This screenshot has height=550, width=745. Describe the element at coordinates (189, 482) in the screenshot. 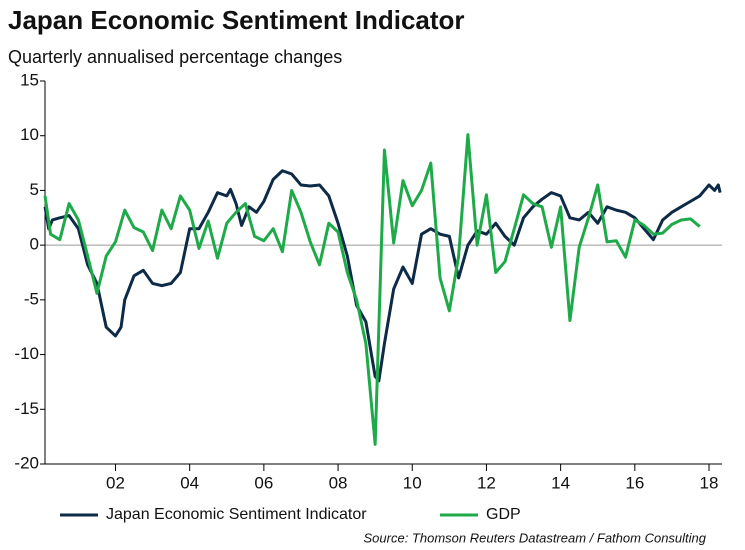

I see `x-tick-label: 04` at that location.